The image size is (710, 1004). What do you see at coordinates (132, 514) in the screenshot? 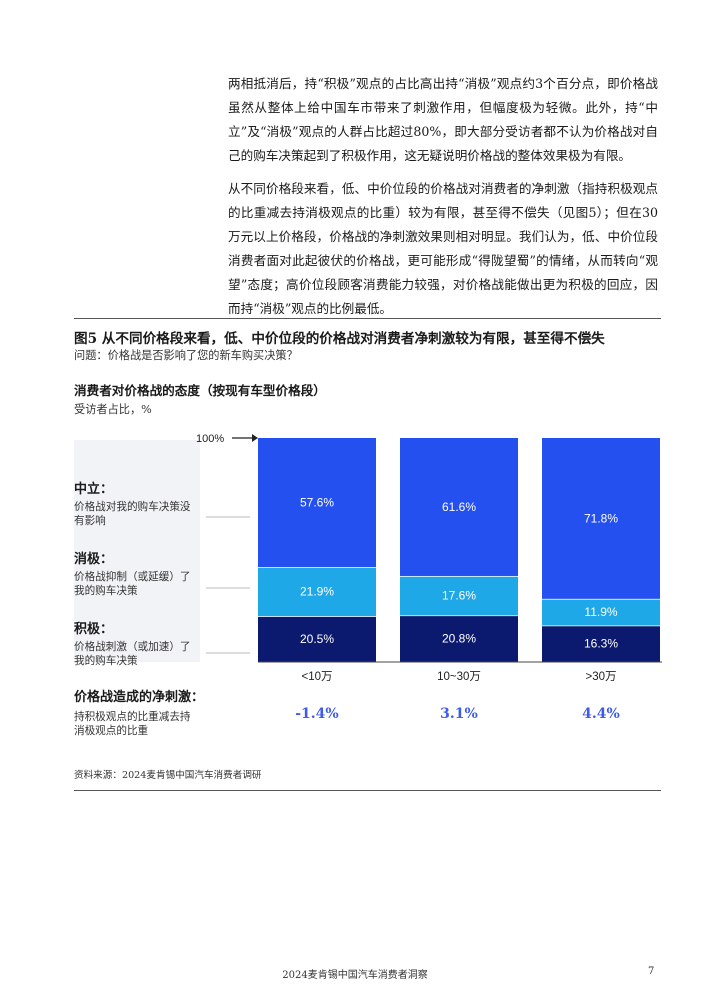
I see `group-desc-neutral: 价格战对我的购车决策没有影响` at bounding box center [132, 514].